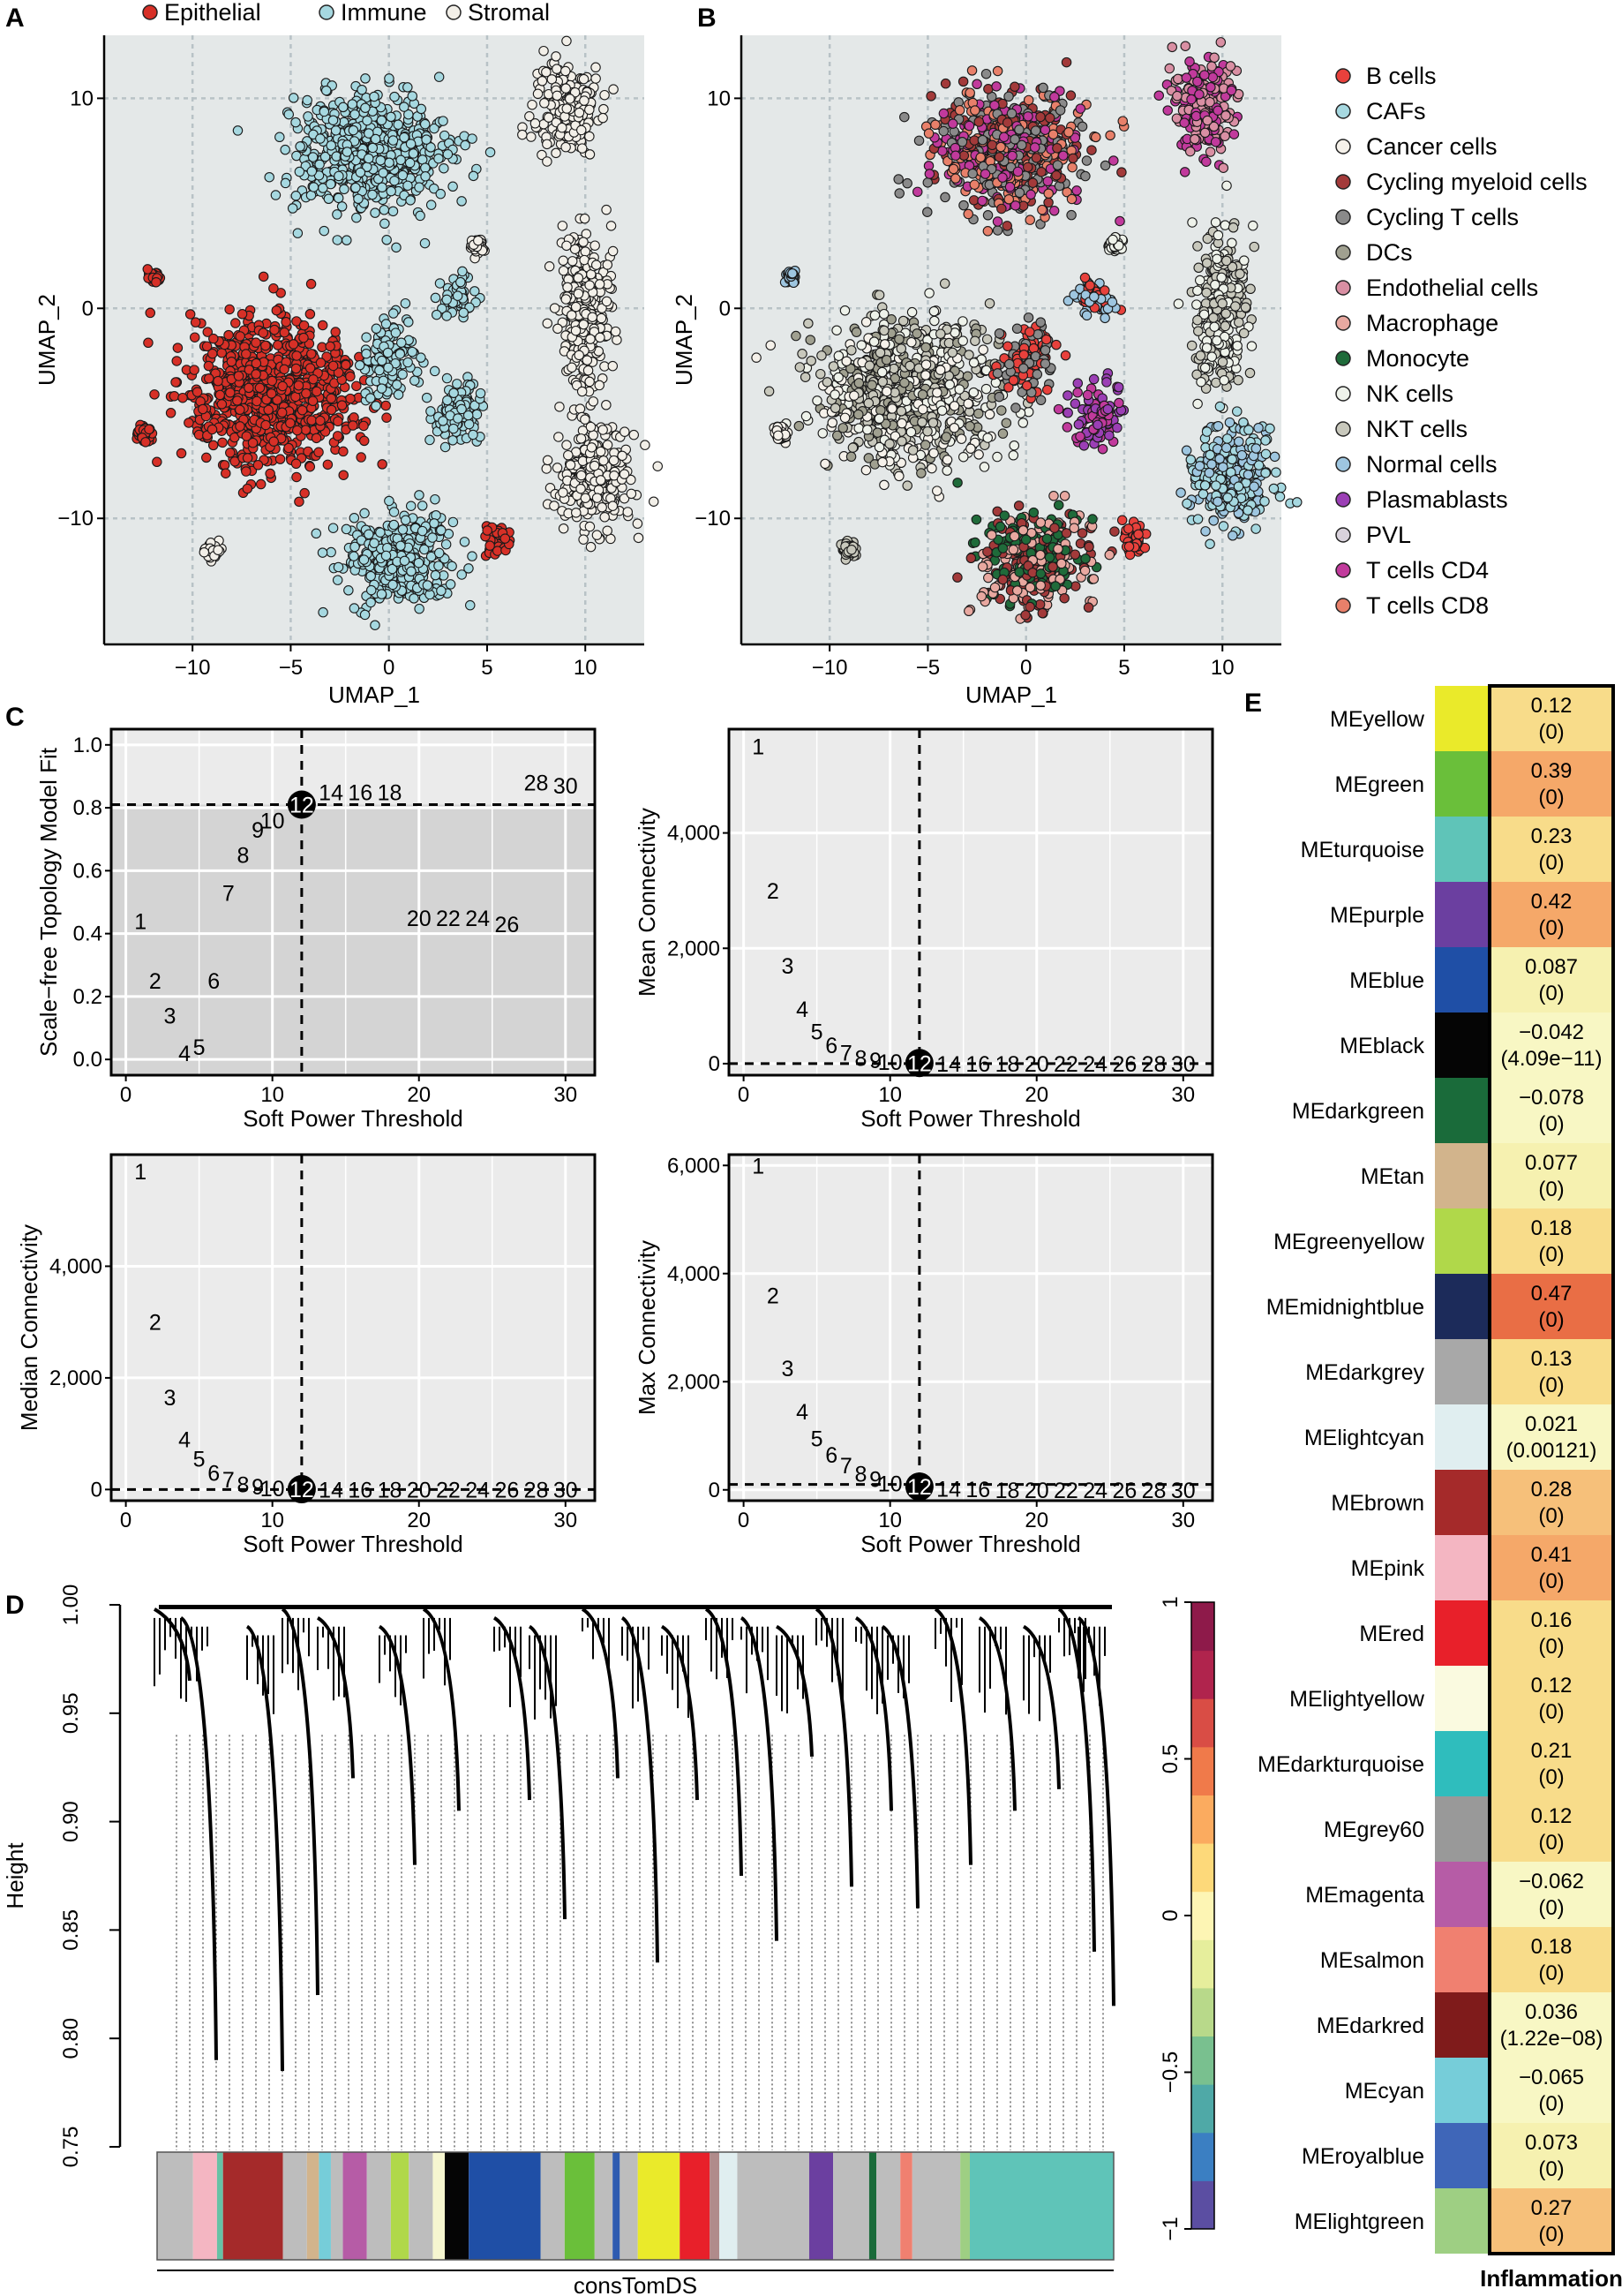  Describe the element at coordinates (291, 668) in the screenshot. I see `x-tick-label: −5` at that location.